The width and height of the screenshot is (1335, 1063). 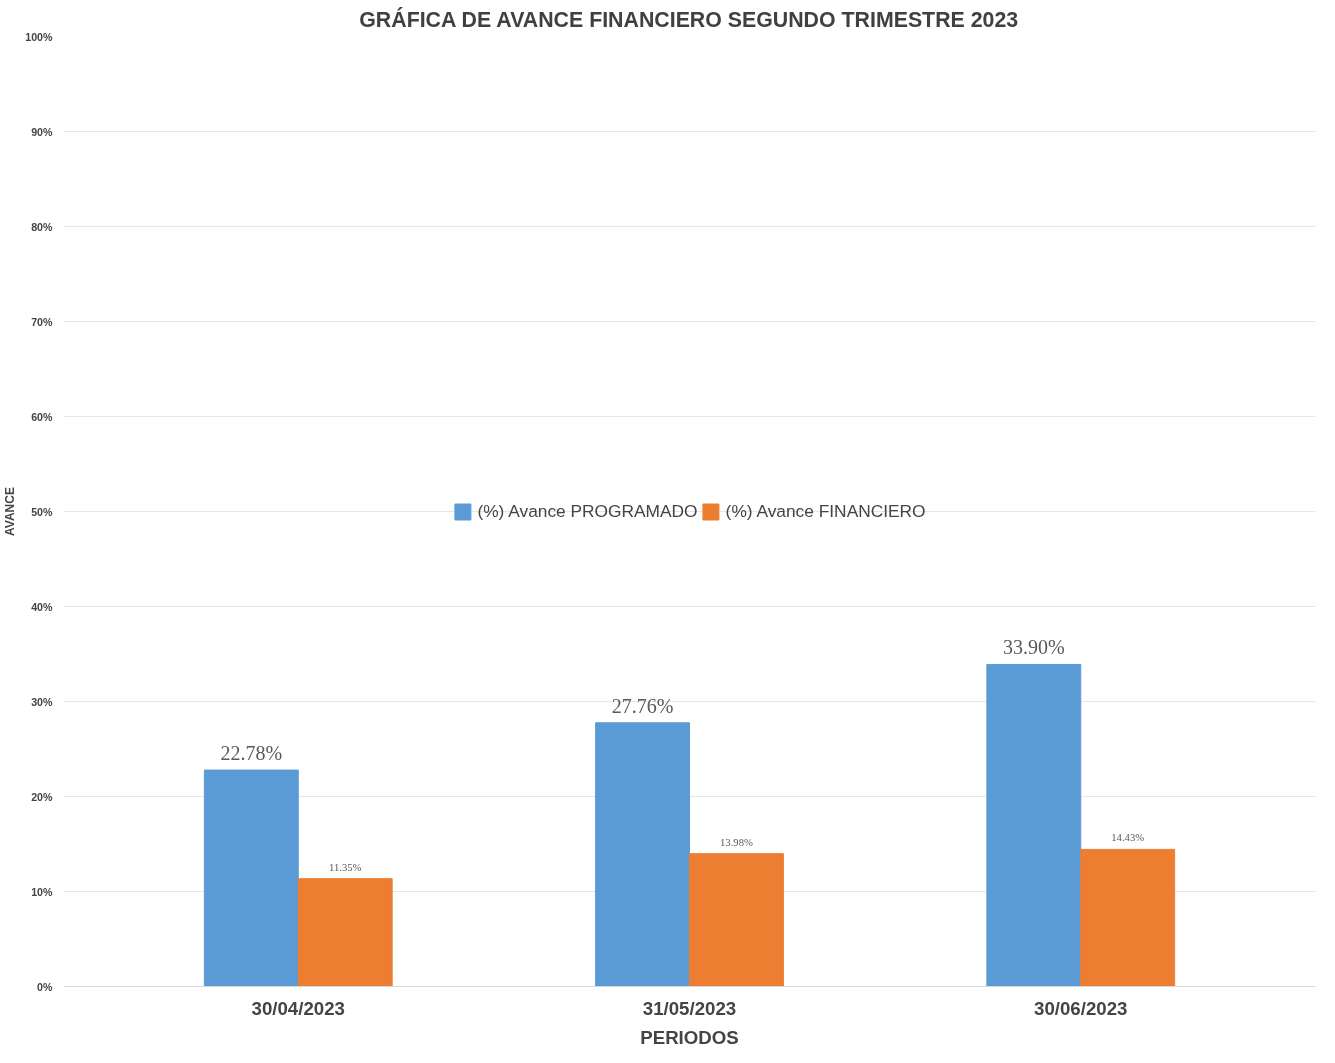 I want to click on chart-title: GRÁFICA DE AVANCE FINANCIERO SEGUNDO TRIMESTRE 2023, so click(x=689, y=19).